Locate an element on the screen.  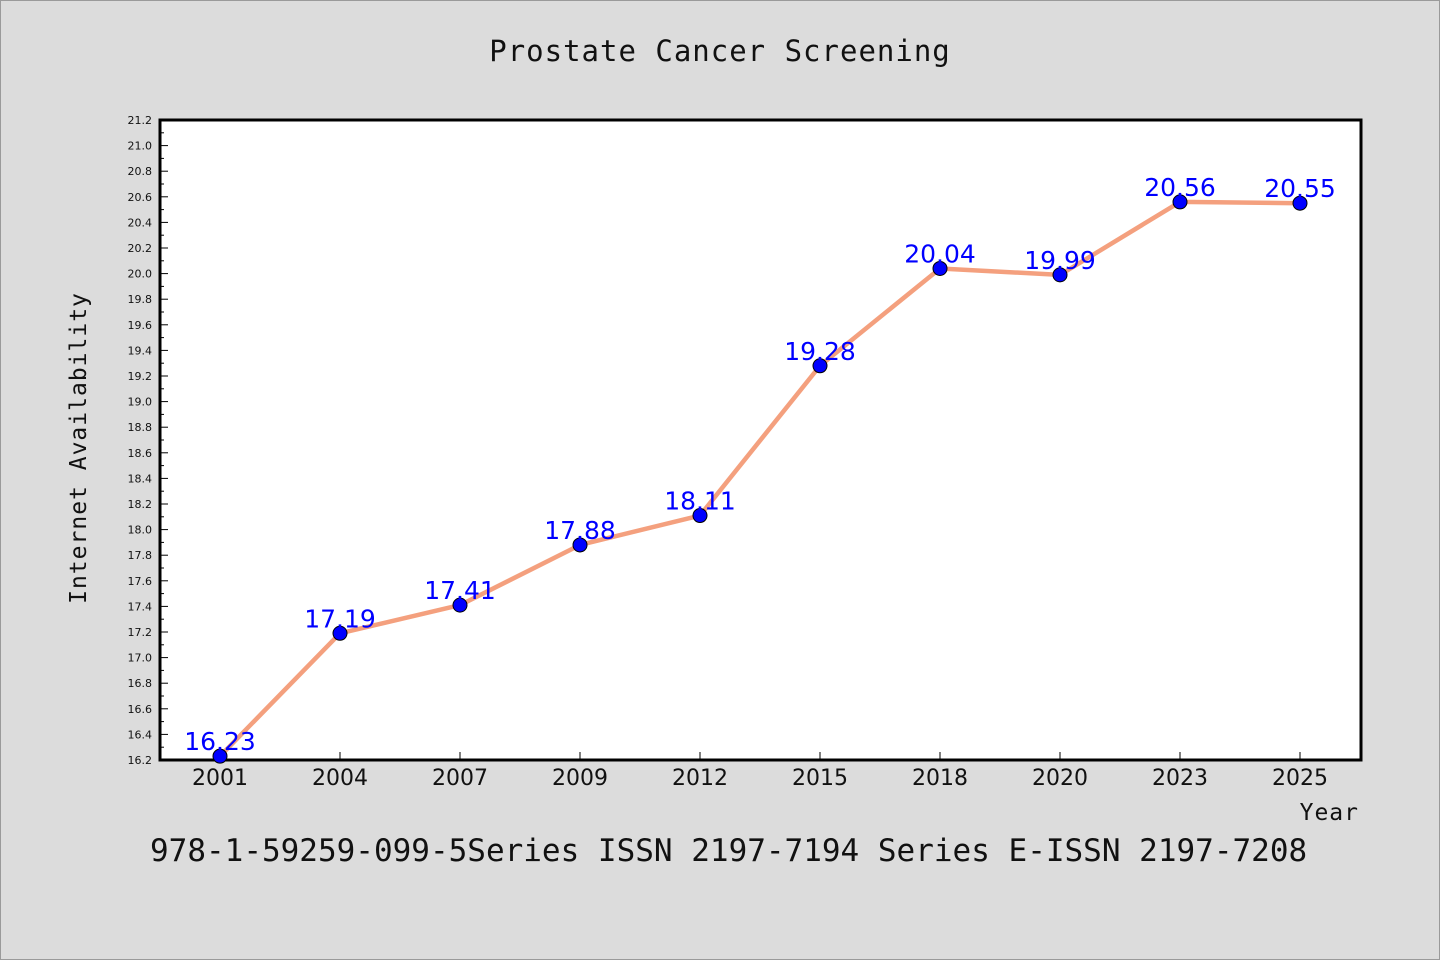
data-label: 16.23 is located at coordinates (220, 741).